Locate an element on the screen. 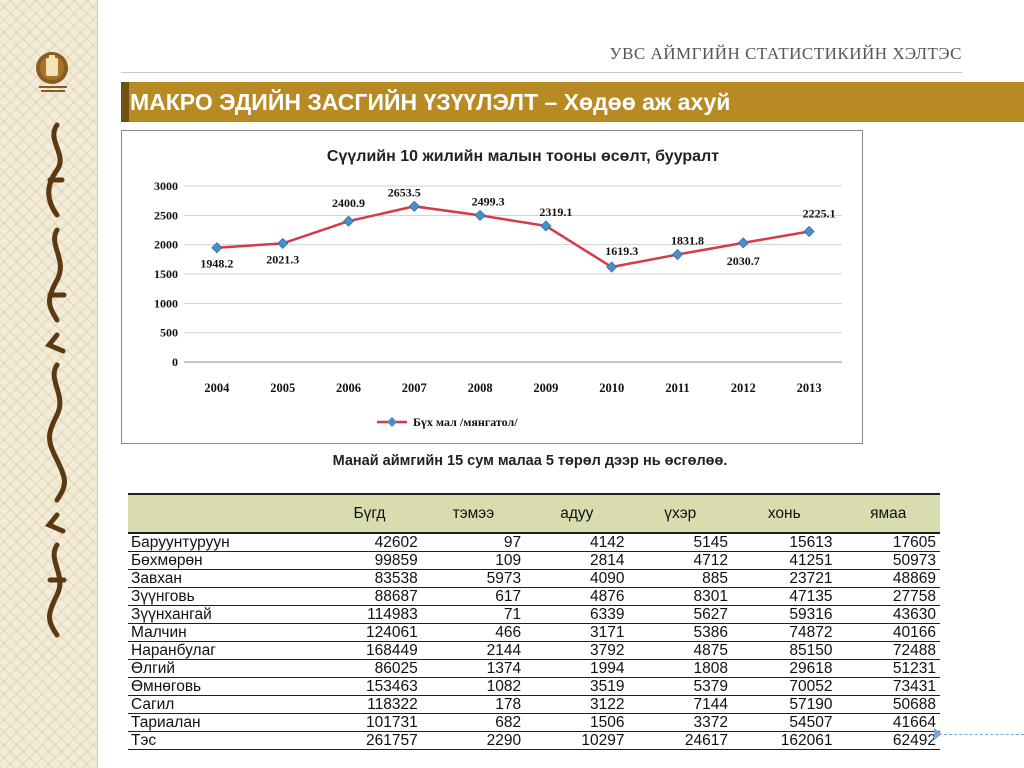  series-line is located at coordinates (513, 237).